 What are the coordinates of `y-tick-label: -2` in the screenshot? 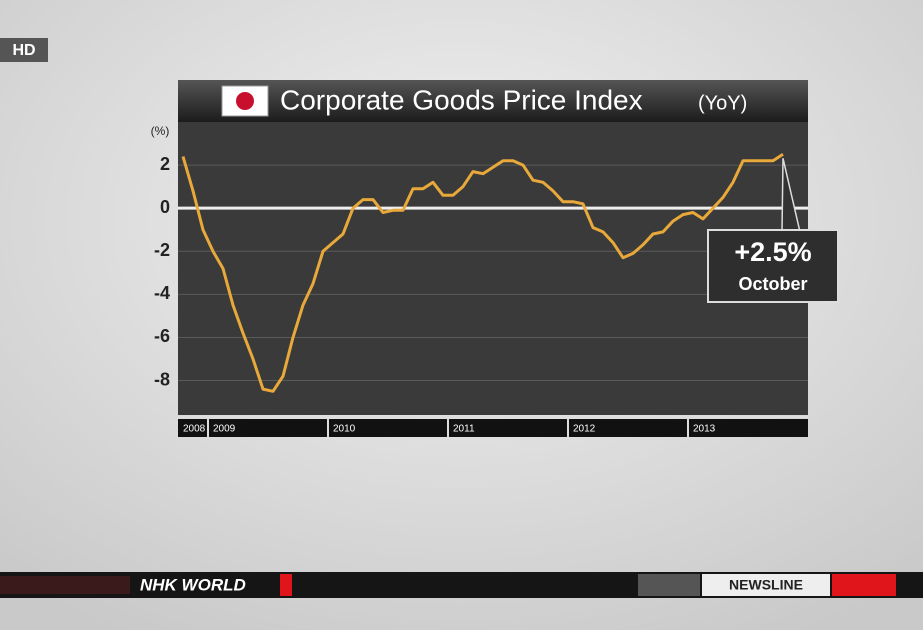 It's located at (162, 250).